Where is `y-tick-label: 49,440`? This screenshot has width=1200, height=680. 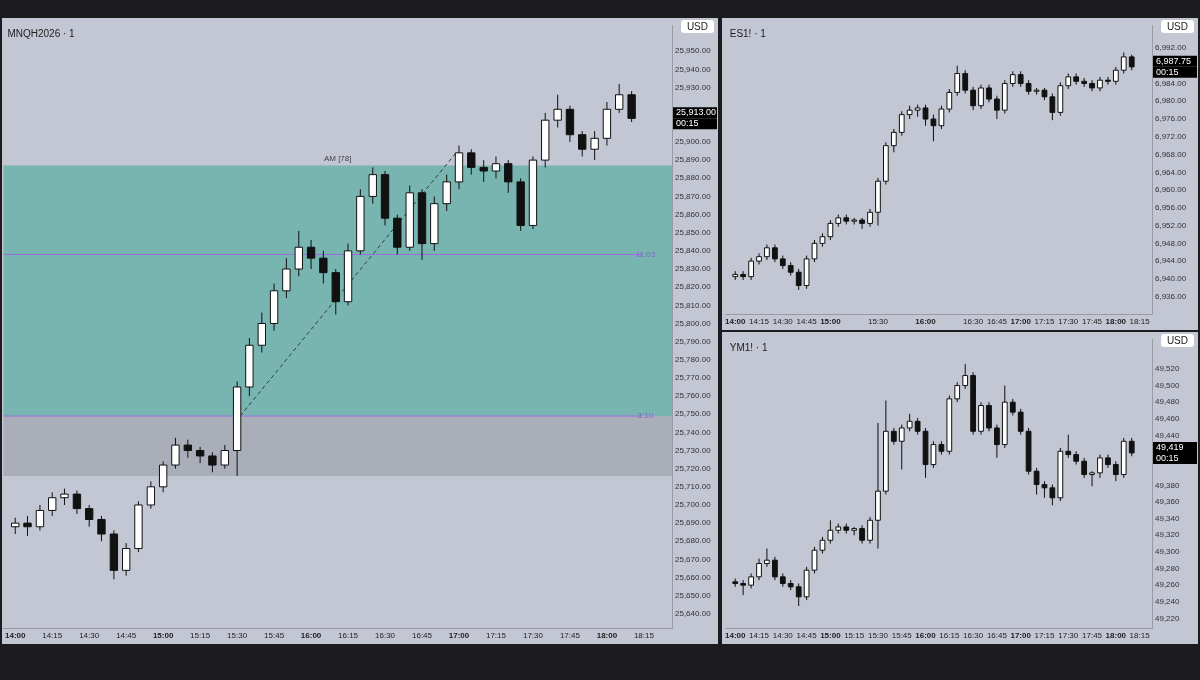
y-tick-label: 49,440 is located at coordinates (1168, 435).